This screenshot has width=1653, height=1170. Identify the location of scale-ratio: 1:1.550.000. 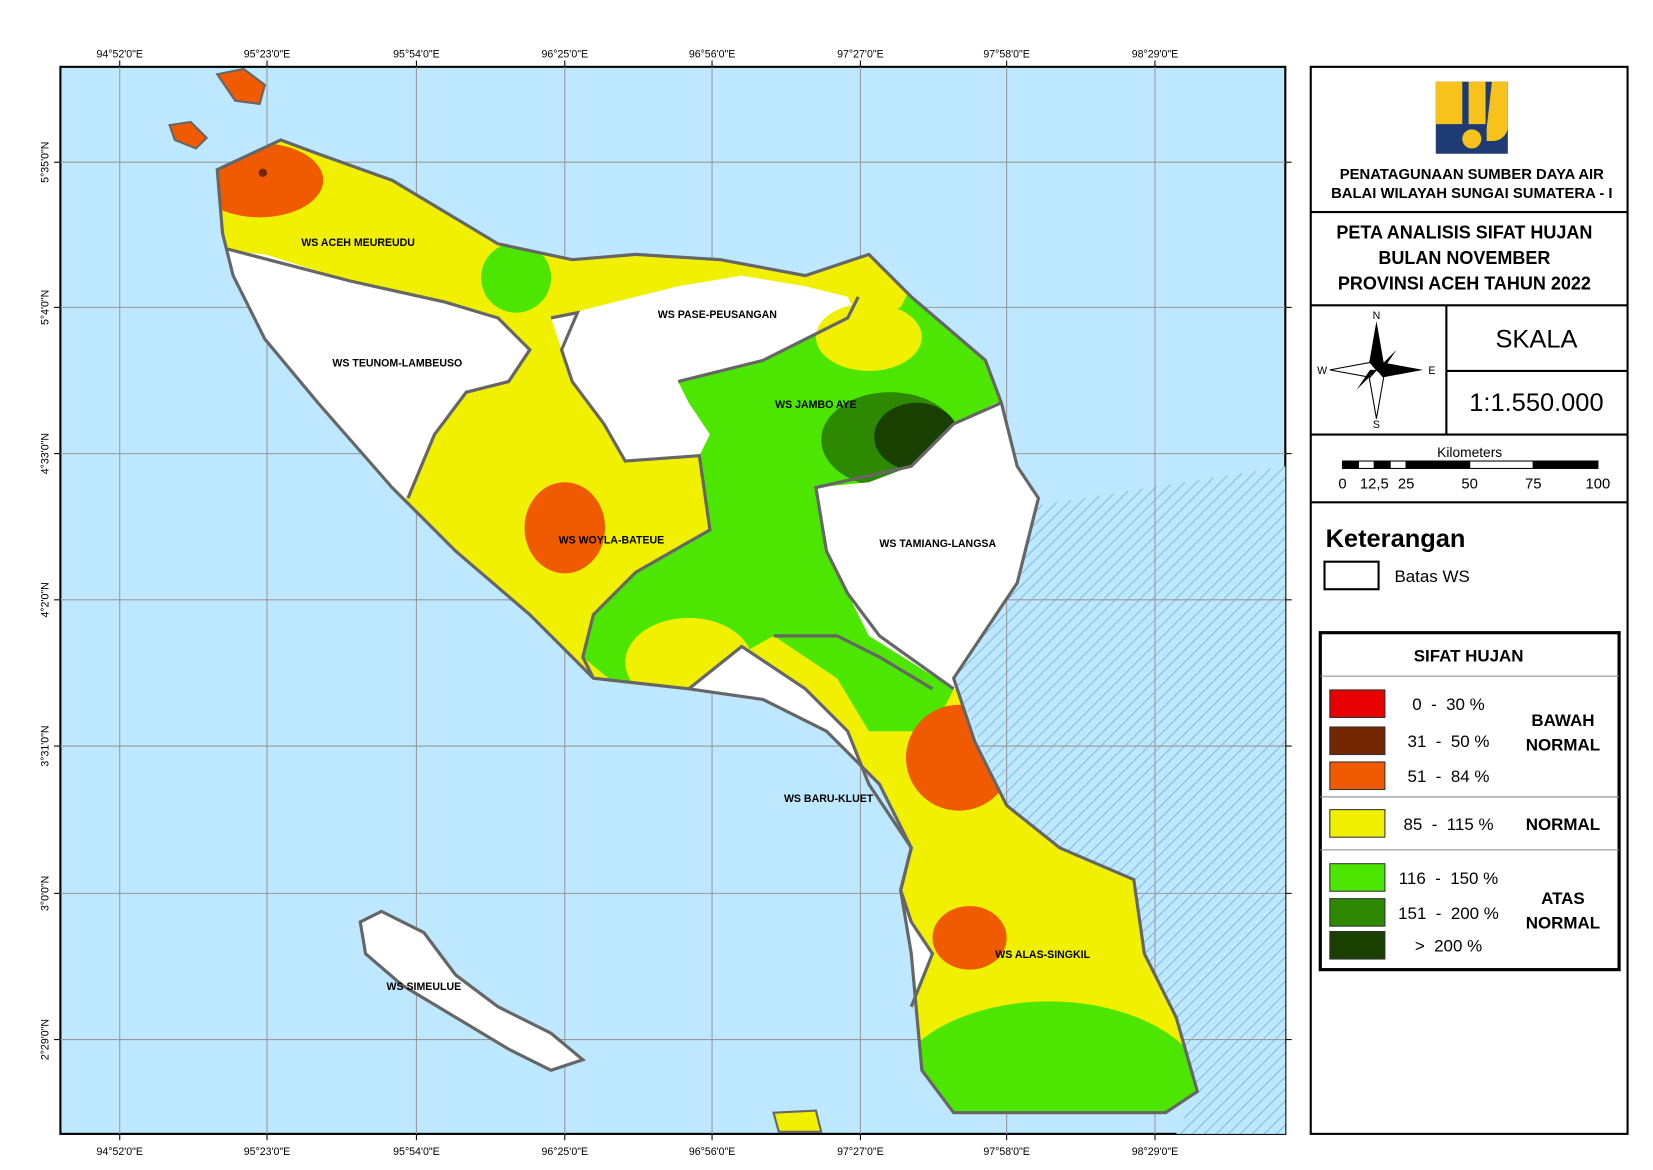
(1536, 403).